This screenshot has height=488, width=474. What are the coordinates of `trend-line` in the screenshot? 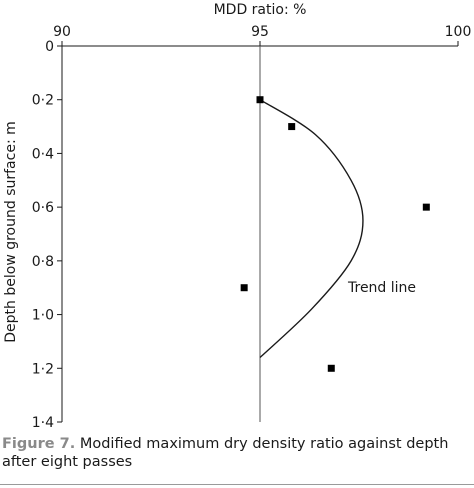 It's located at (311, 229).